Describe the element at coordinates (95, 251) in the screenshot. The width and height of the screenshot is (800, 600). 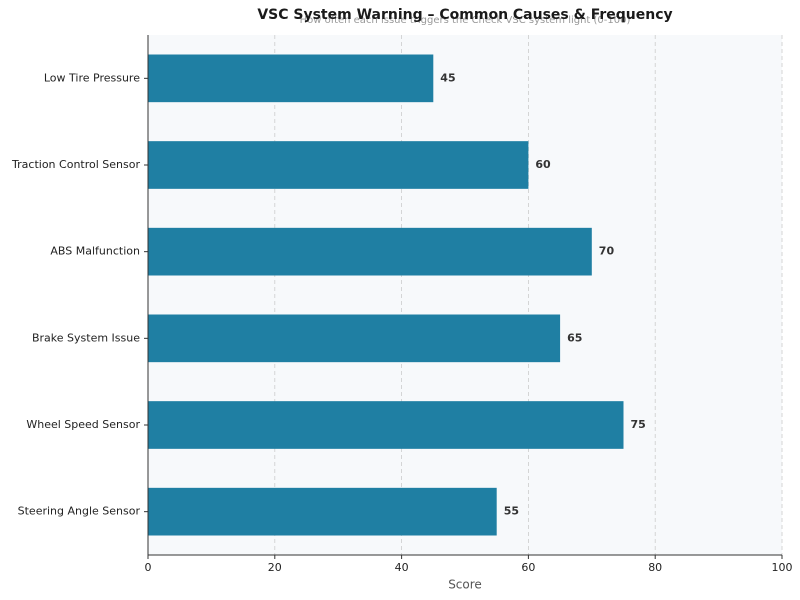
I see `y-tick-label: ABS Malfunction` at that location.